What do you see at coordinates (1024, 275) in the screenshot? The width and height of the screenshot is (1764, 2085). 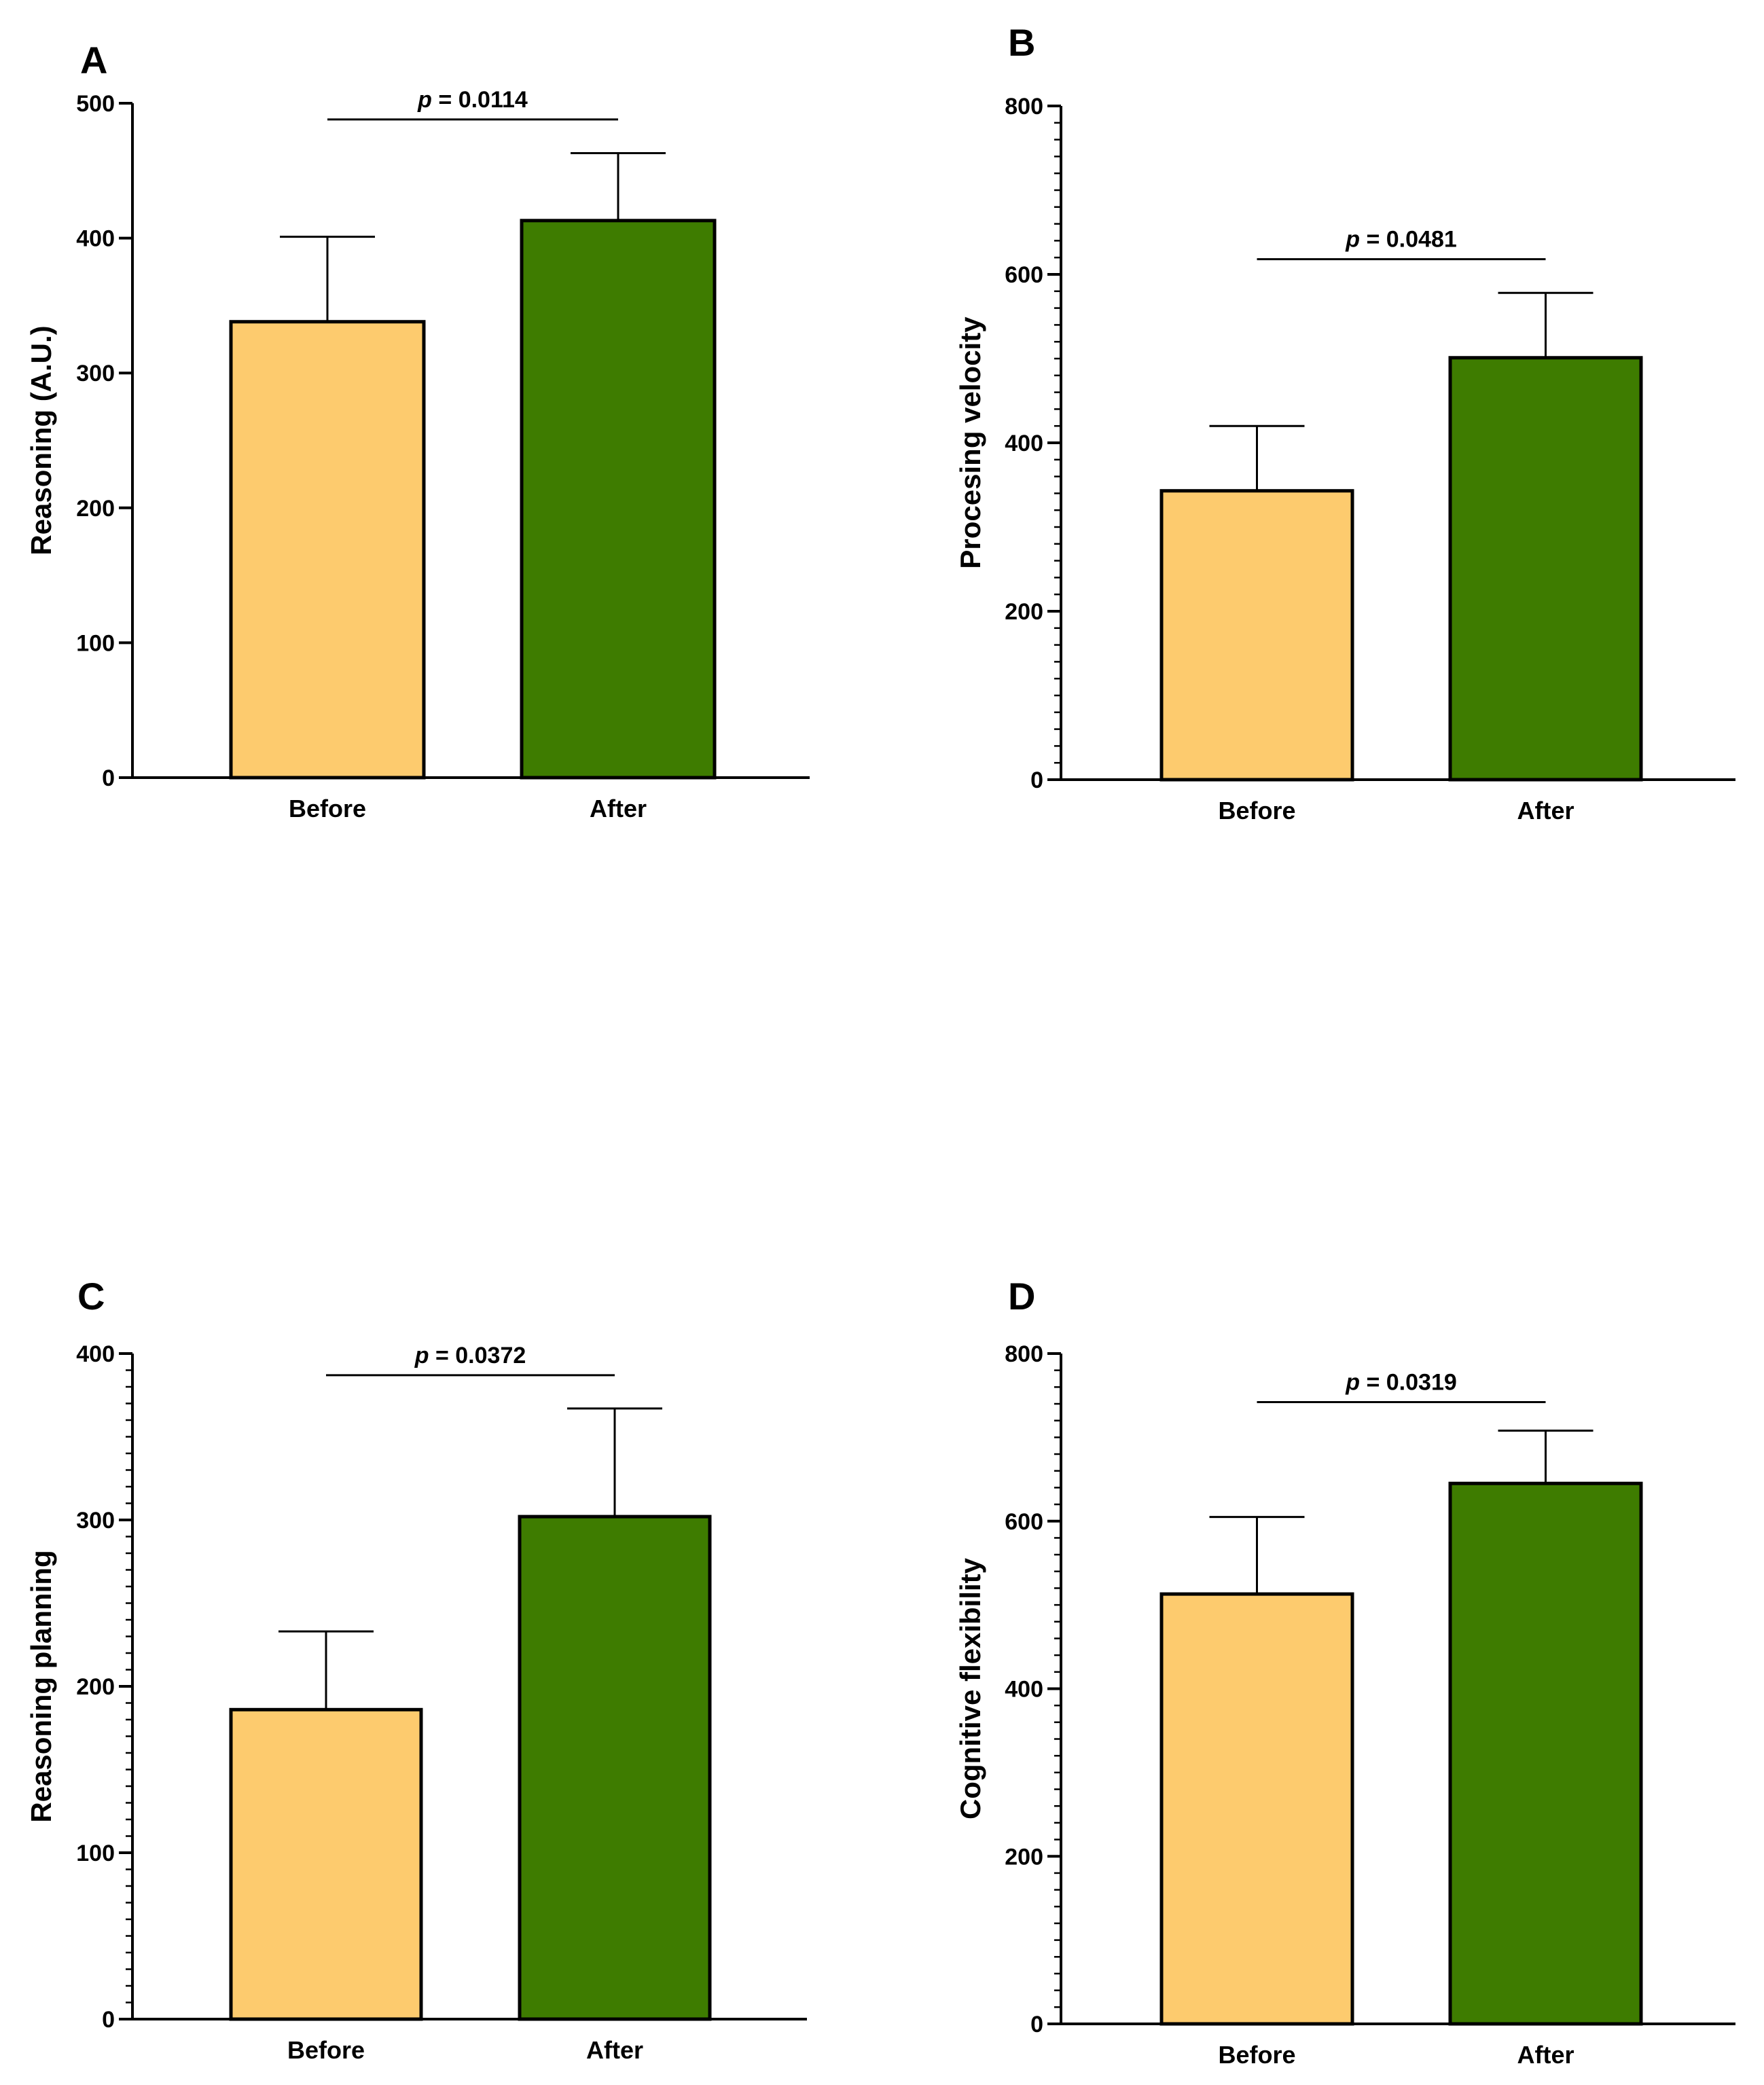 I see `panel-b-tick-label: 600` at bounding box center [1024, 275].